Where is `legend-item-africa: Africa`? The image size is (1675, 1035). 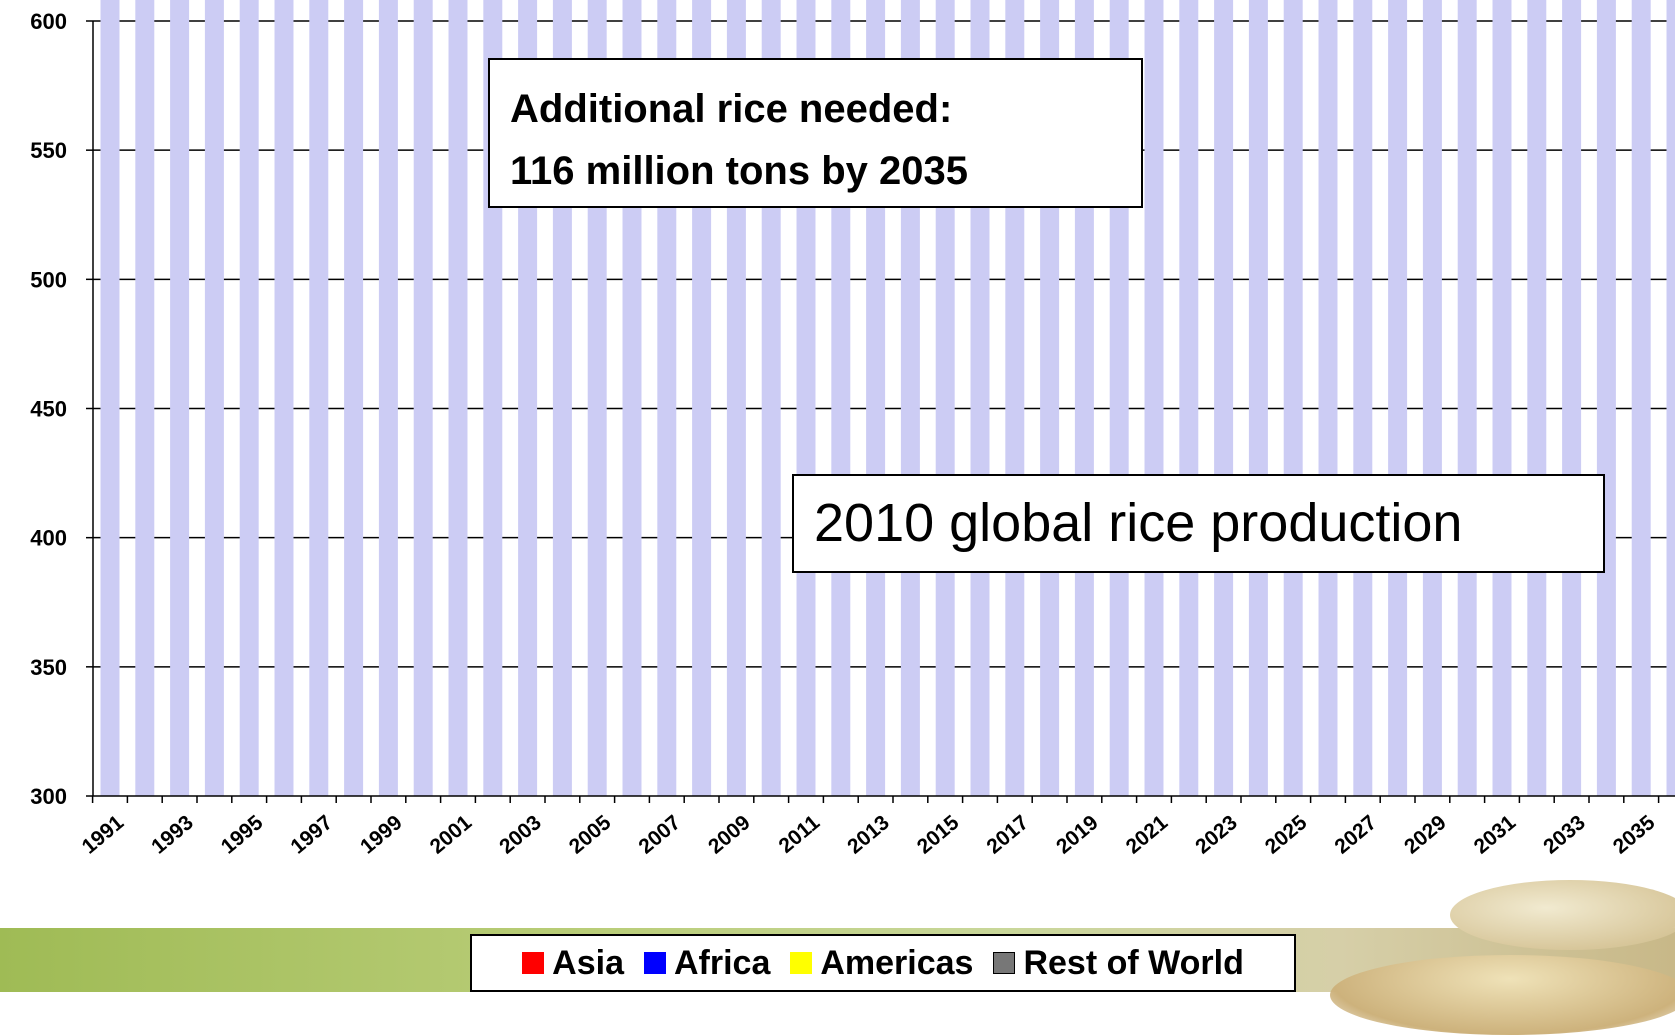
legend-item-africa: Africa is located at coordinates (707, 963).